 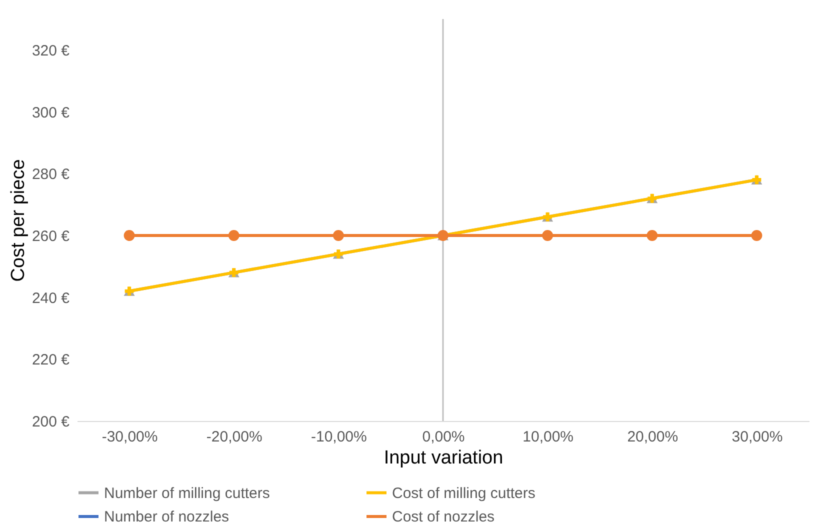 What do you see at coordinates (338, 437) in the screenshot?
I see `x-tick-label: -10,00%` at bounding box center [338, 437].